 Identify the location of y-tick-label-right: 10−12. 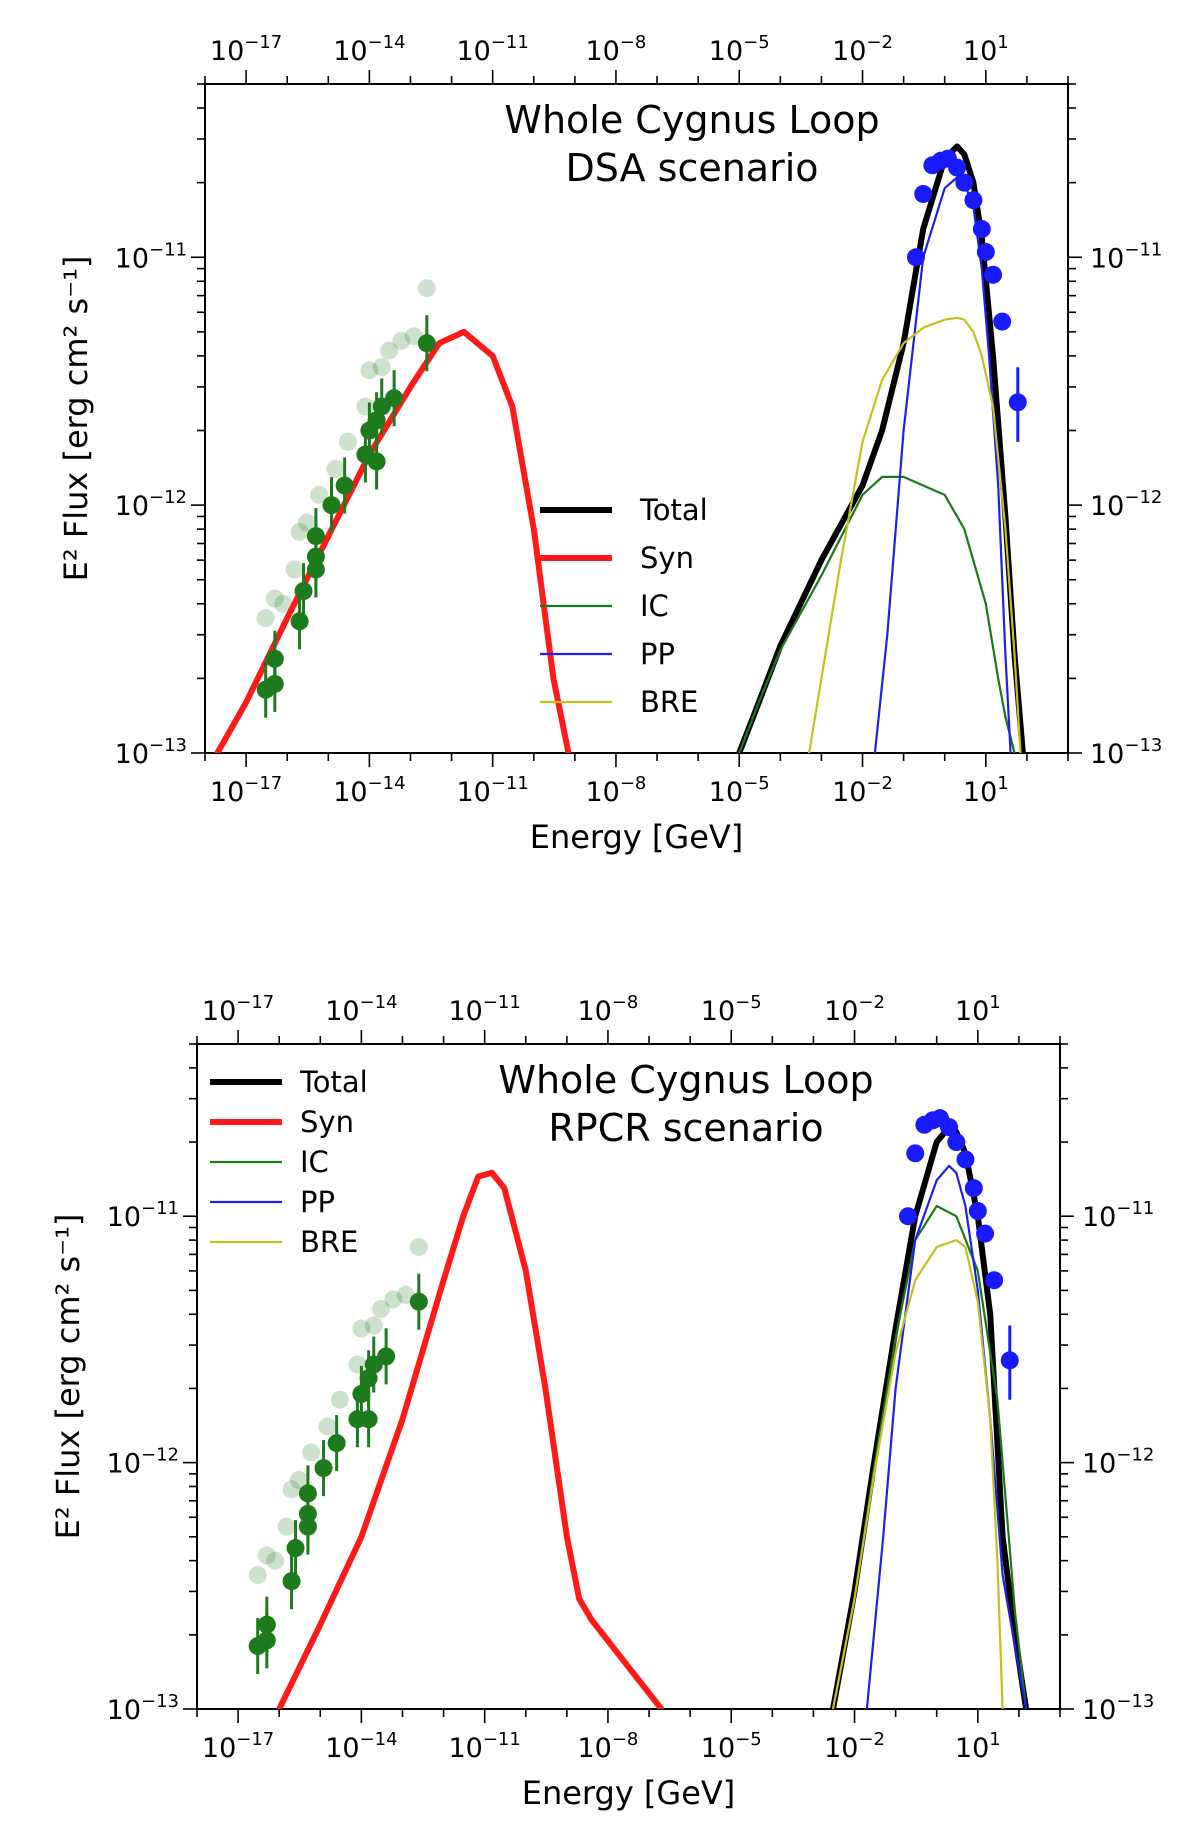
(1118, 1462).